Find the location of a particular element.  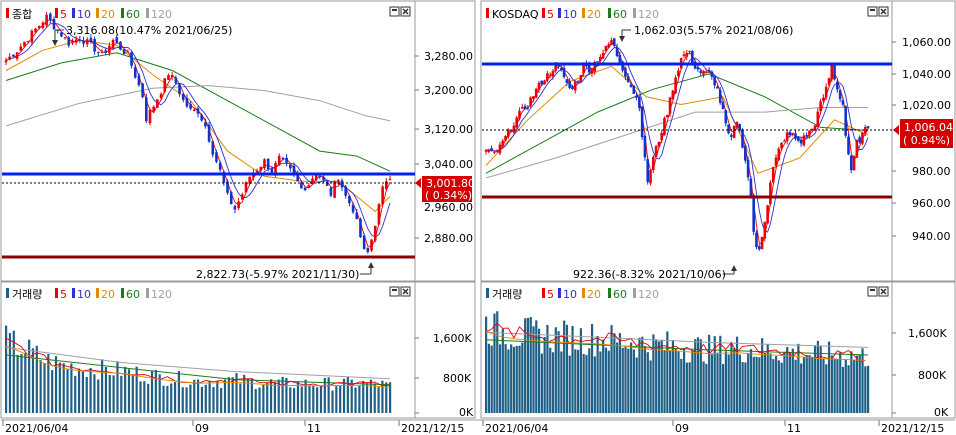

kosdaq-price-tag: 1,006.04 ( 0.94%) is located at coordinates (923, 133).